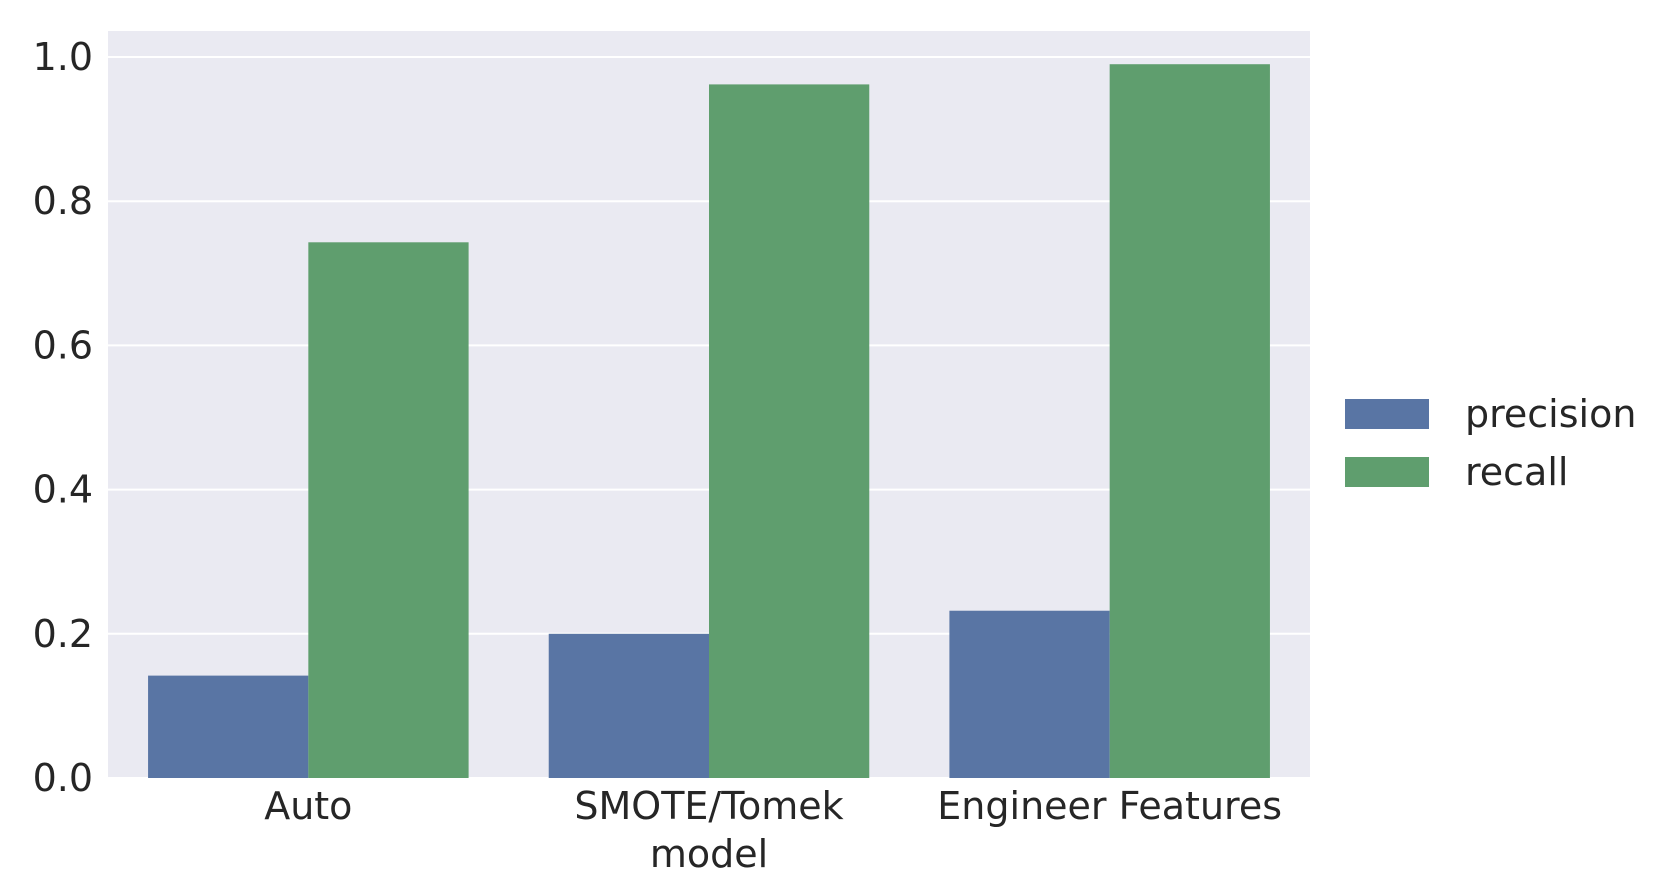 The height and width of the screenshot is (878, 1680). Describe the element at coordinates (63, 634) in the screenshot. I see `y-tick-label: 0.2` at that location.